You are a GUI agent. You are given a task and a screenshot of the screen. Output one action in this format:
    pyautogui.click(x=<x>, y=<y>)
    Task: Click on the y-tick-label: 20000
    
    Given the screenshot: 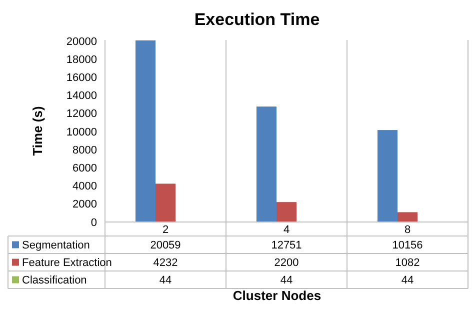 What is the action you would take?
    pyautogui.click(x=81, y=42)
    